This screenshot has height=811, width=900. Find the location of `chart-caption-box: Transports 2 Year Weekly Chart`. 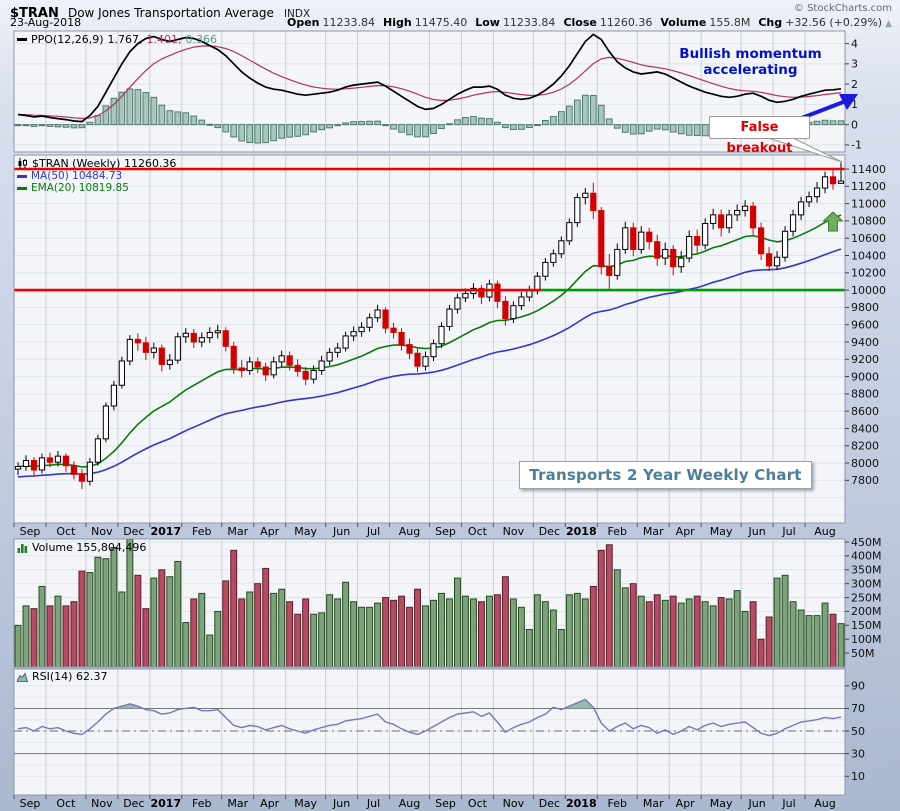

chart-caption-box: Transports 2 Year Weekly Chart is located at coordinates (665, 475).